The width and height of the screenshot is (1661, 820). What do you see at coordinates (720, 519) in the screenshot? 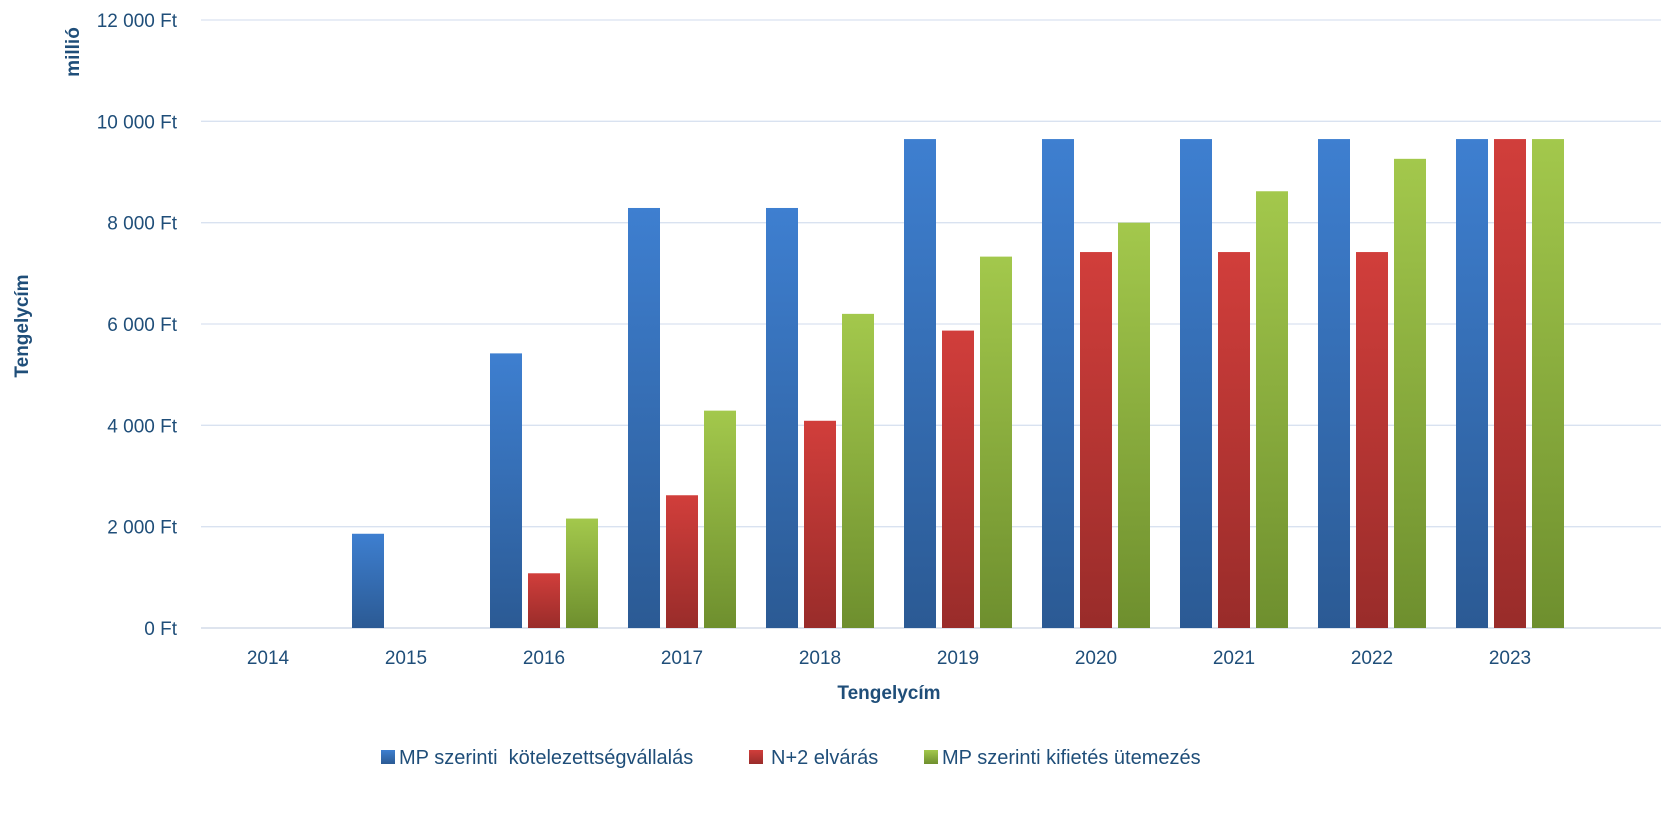
I see `bar-mp-szerinti-kifiet-s-temez-s-2017` at bounding box center [720, 519].